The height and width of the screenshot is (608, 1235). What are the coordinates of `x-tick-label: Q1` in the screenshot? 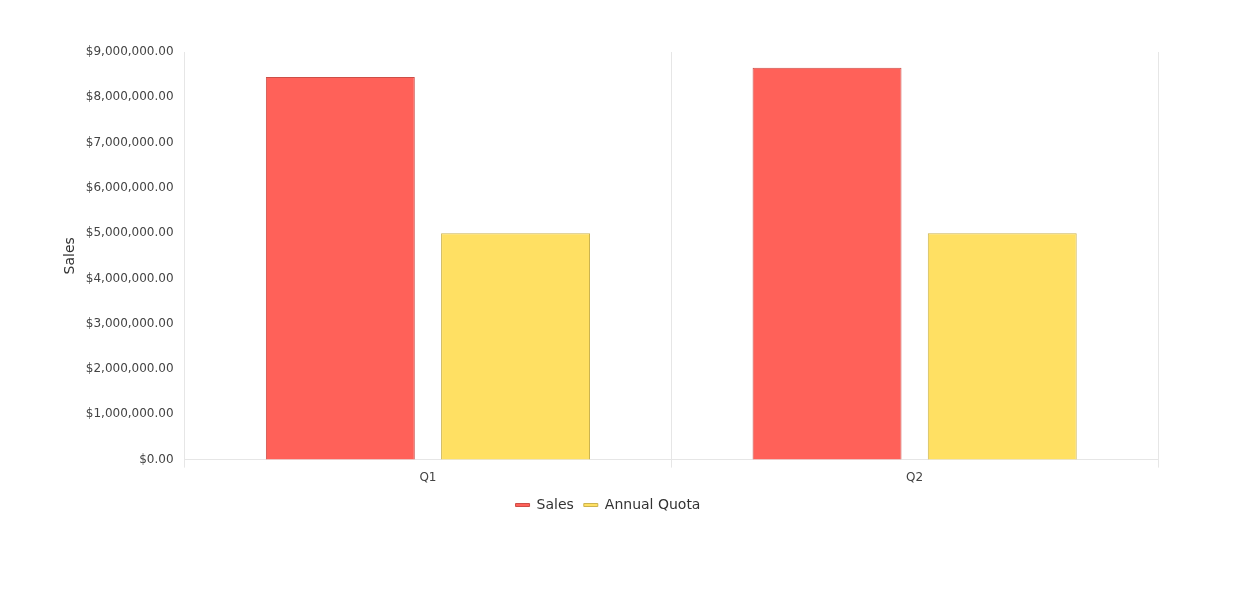 It's located at (428, 476).